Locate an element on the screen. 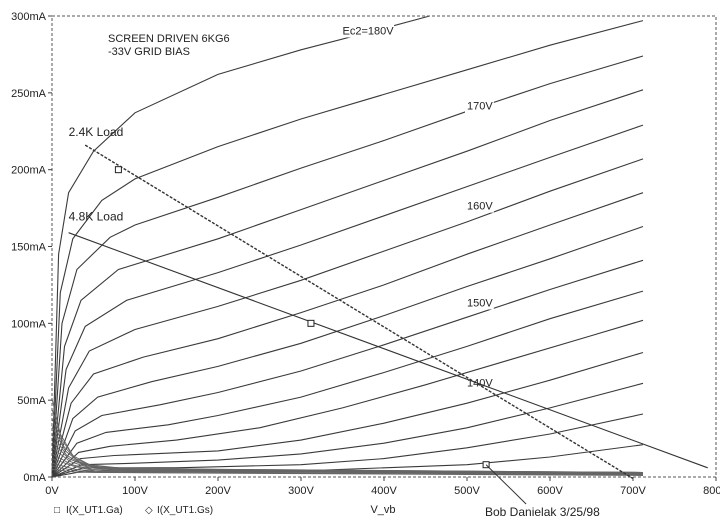 The height and width of the screenshot is (521, 720). curve-label-3: 150V is located at coordinates (479, 303).